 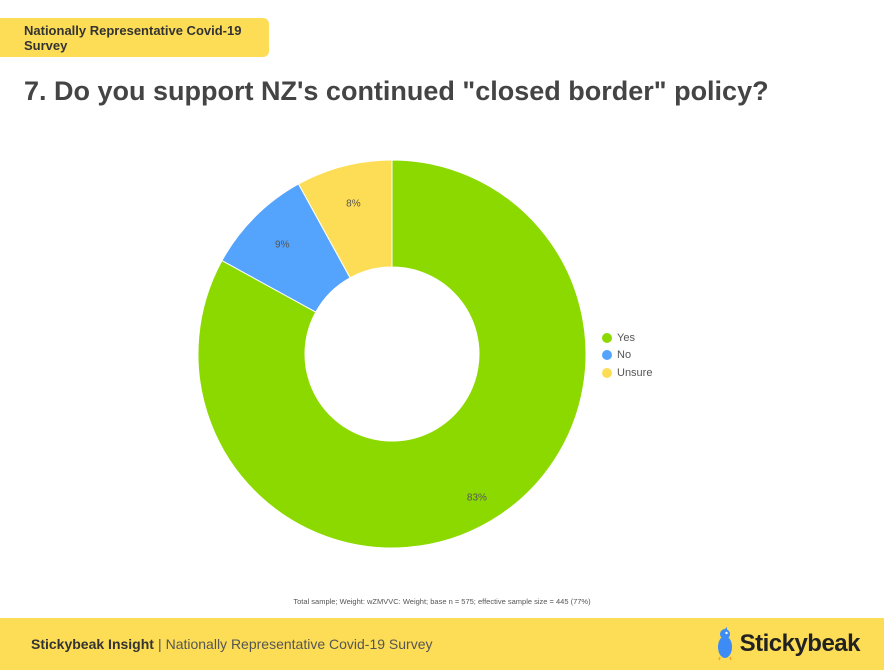 What do you see at coordinates (282, 244) in the screenshot?
I see `data-label-no: 9%` at bounding box center [282, 244].